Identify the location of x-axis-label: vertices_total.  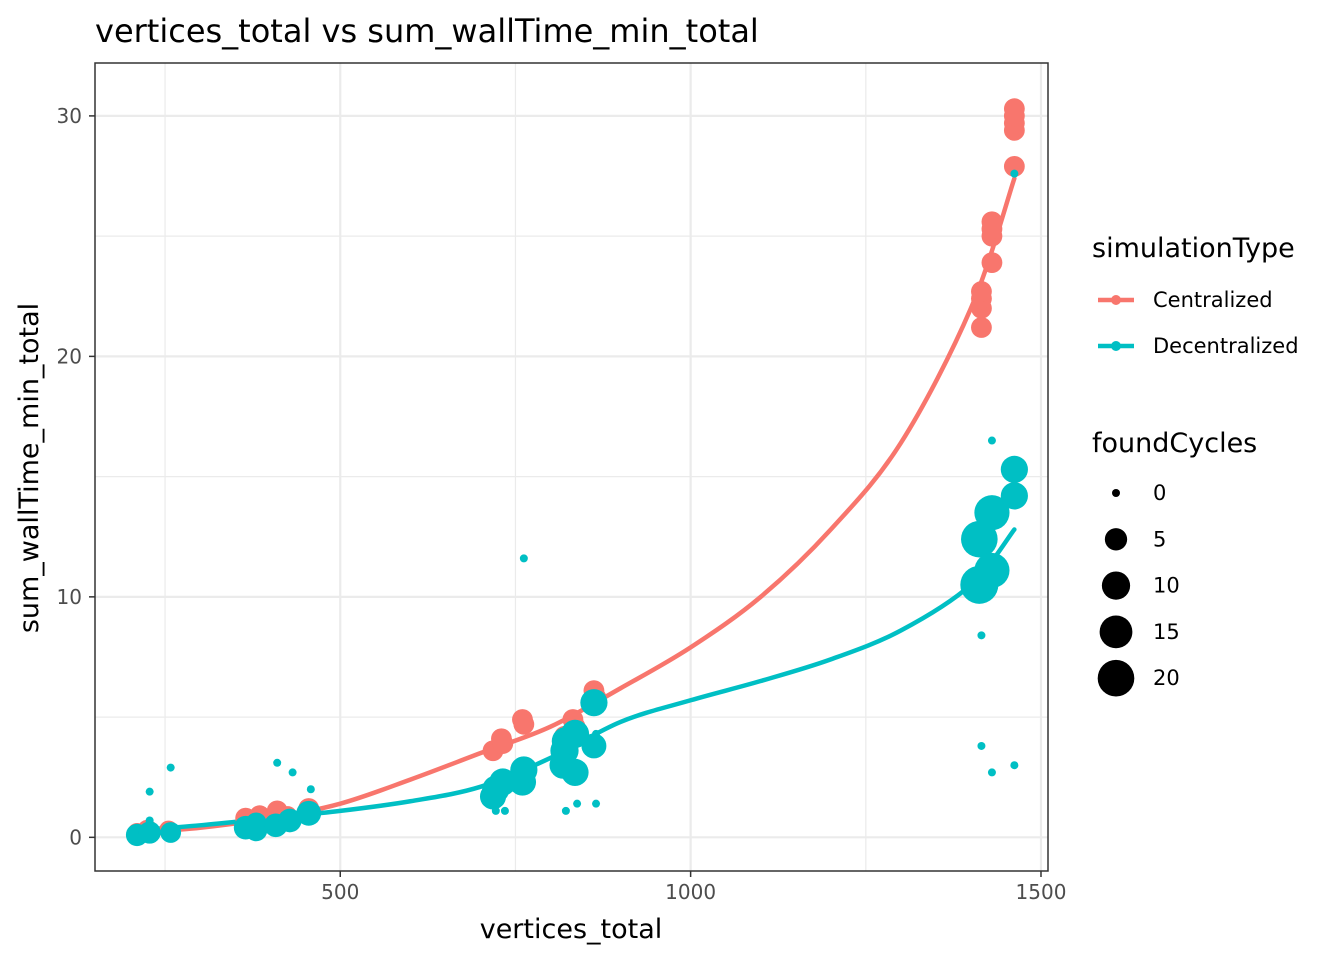
(571, 929).